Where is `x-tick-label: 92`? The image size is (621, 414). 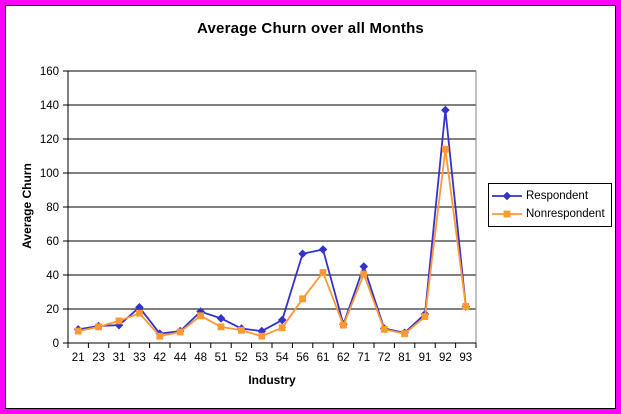 x-tick-label: 92 is located at coordinates (445, 358).